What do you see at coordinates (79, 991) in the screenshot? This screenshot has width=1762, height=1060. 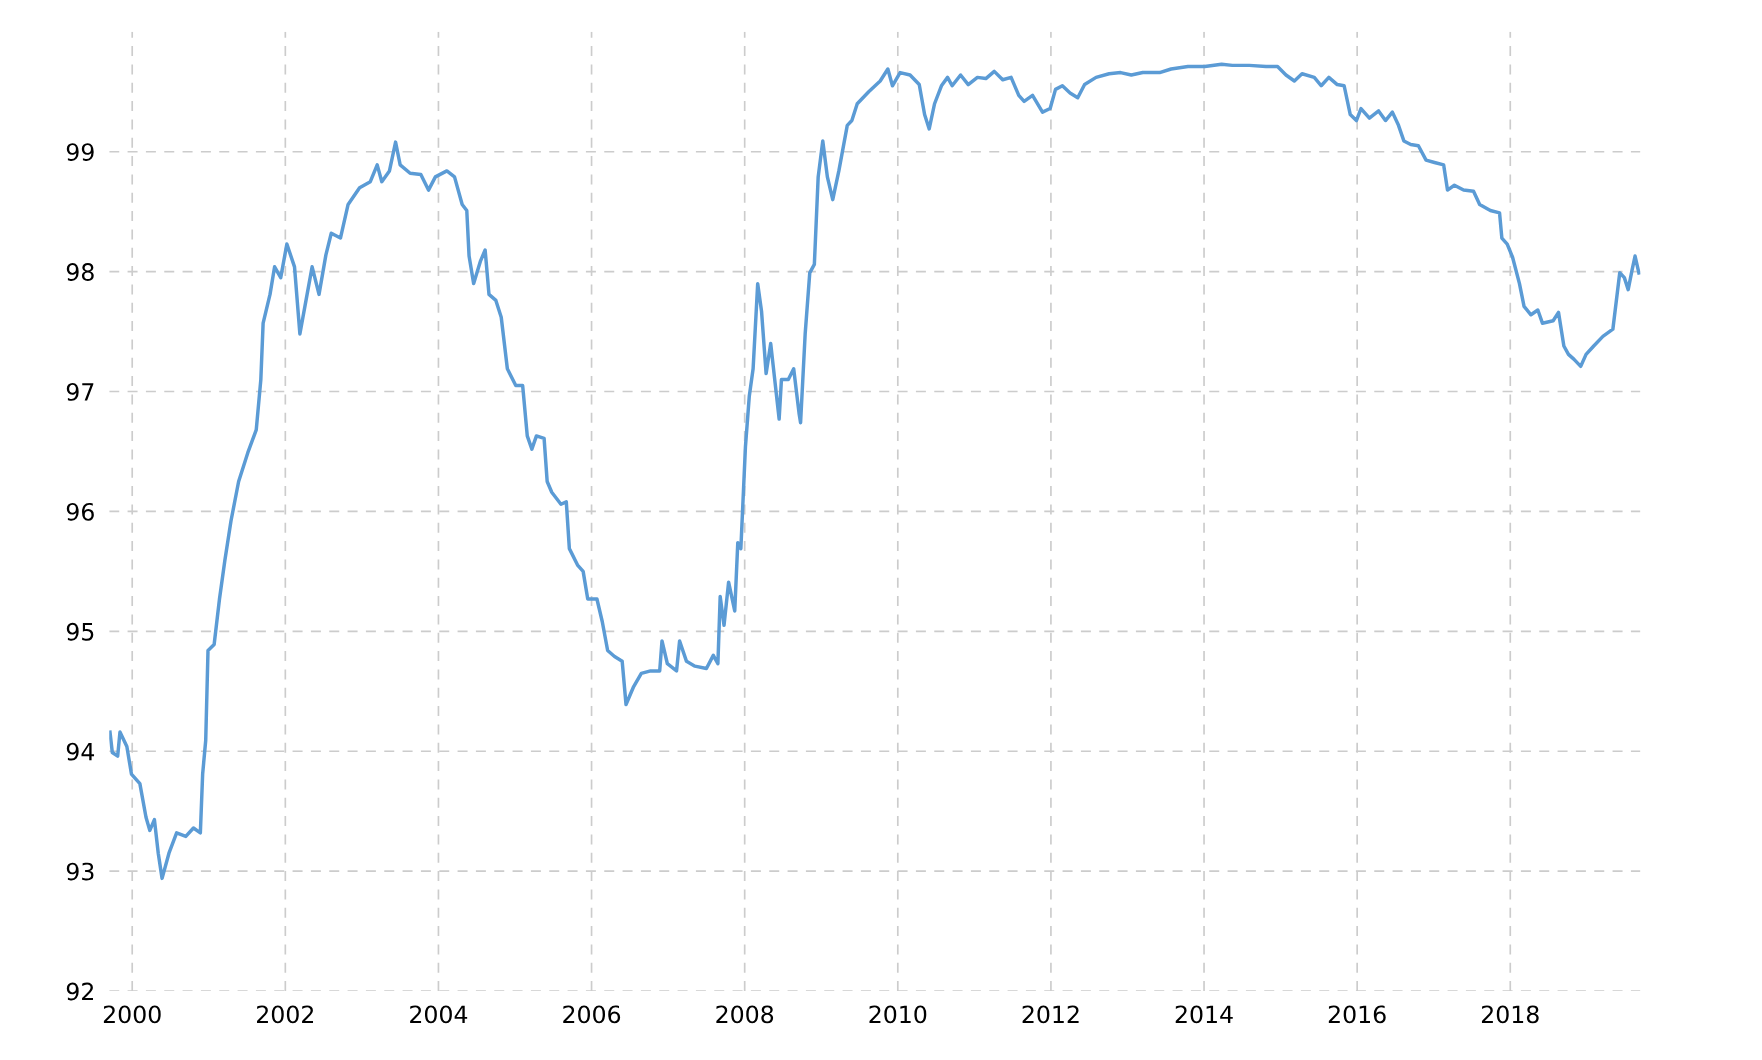 I see `y-tick-label: 92` at bounding box center [79, 991].